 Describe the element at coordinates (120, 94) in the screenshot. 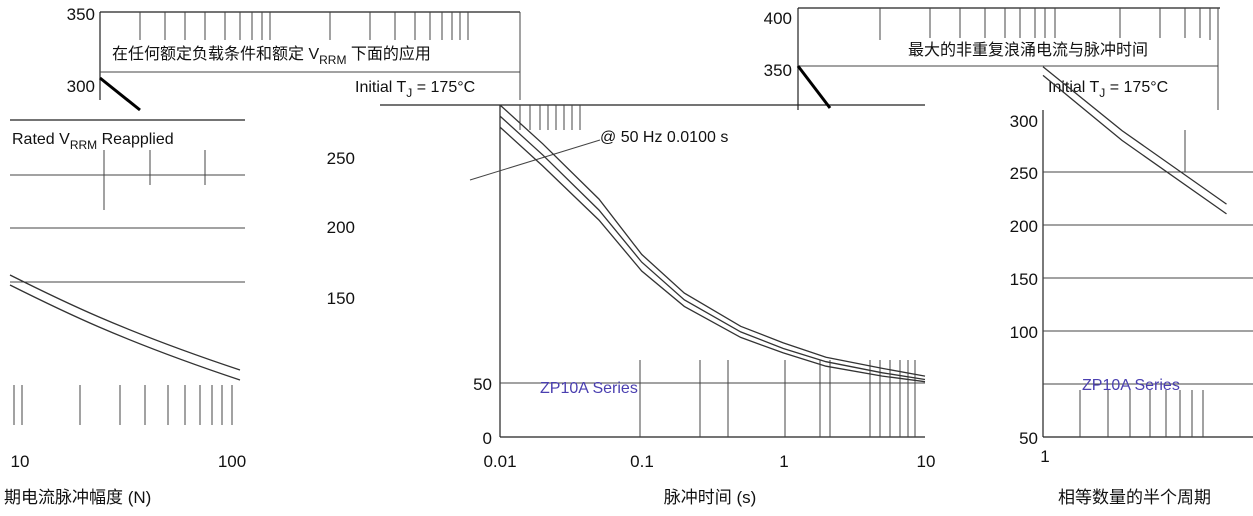

I see `left-series-bold` at that location.